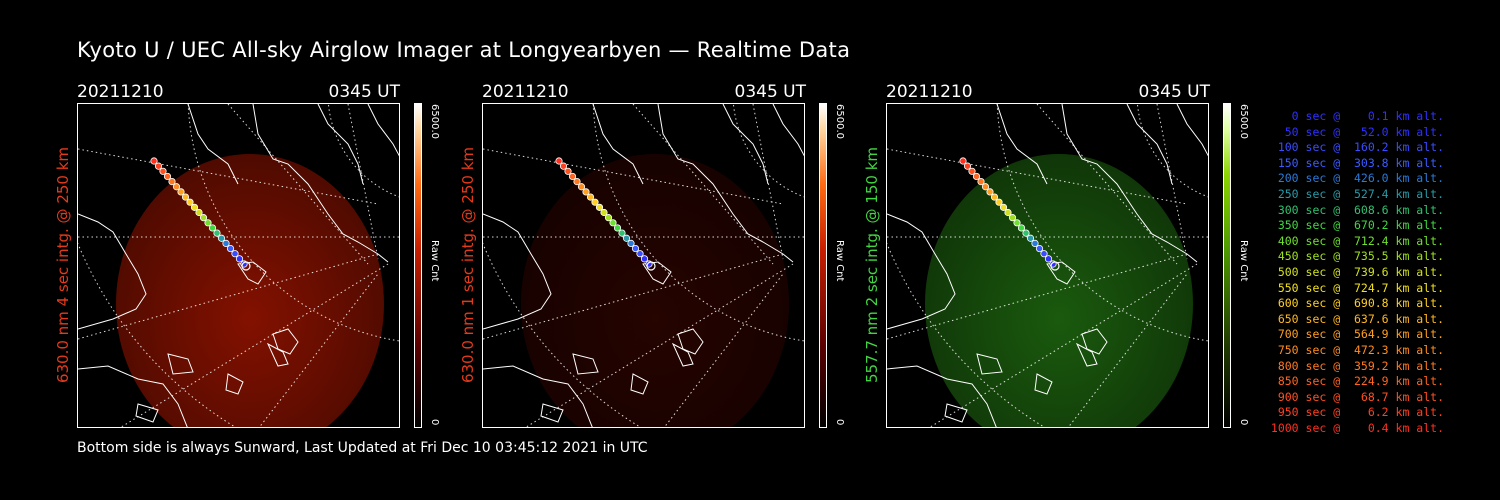 The image size is (1500, 500). I want to click on altitude-legend-row: 300 sec @ 608.6 km alt., so click(1357, 209).